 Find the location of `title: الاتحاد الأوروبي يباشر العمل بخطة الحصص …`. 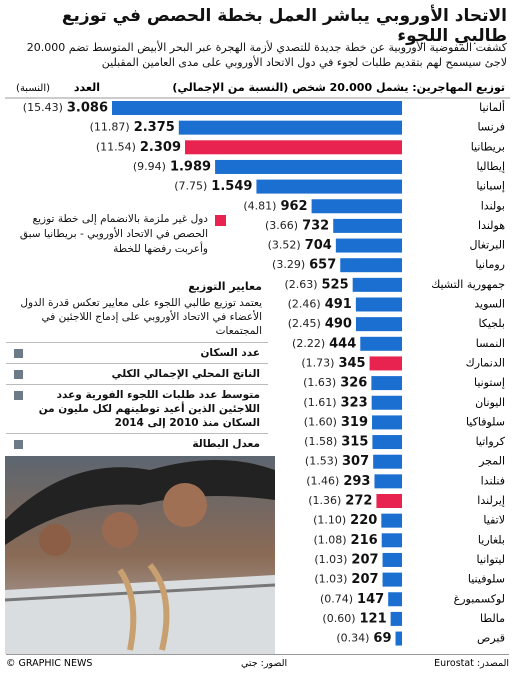

title: الاتحاد الأوروبي يباشر العمل بخطة الحصص … is located at coordinates (284, 26).